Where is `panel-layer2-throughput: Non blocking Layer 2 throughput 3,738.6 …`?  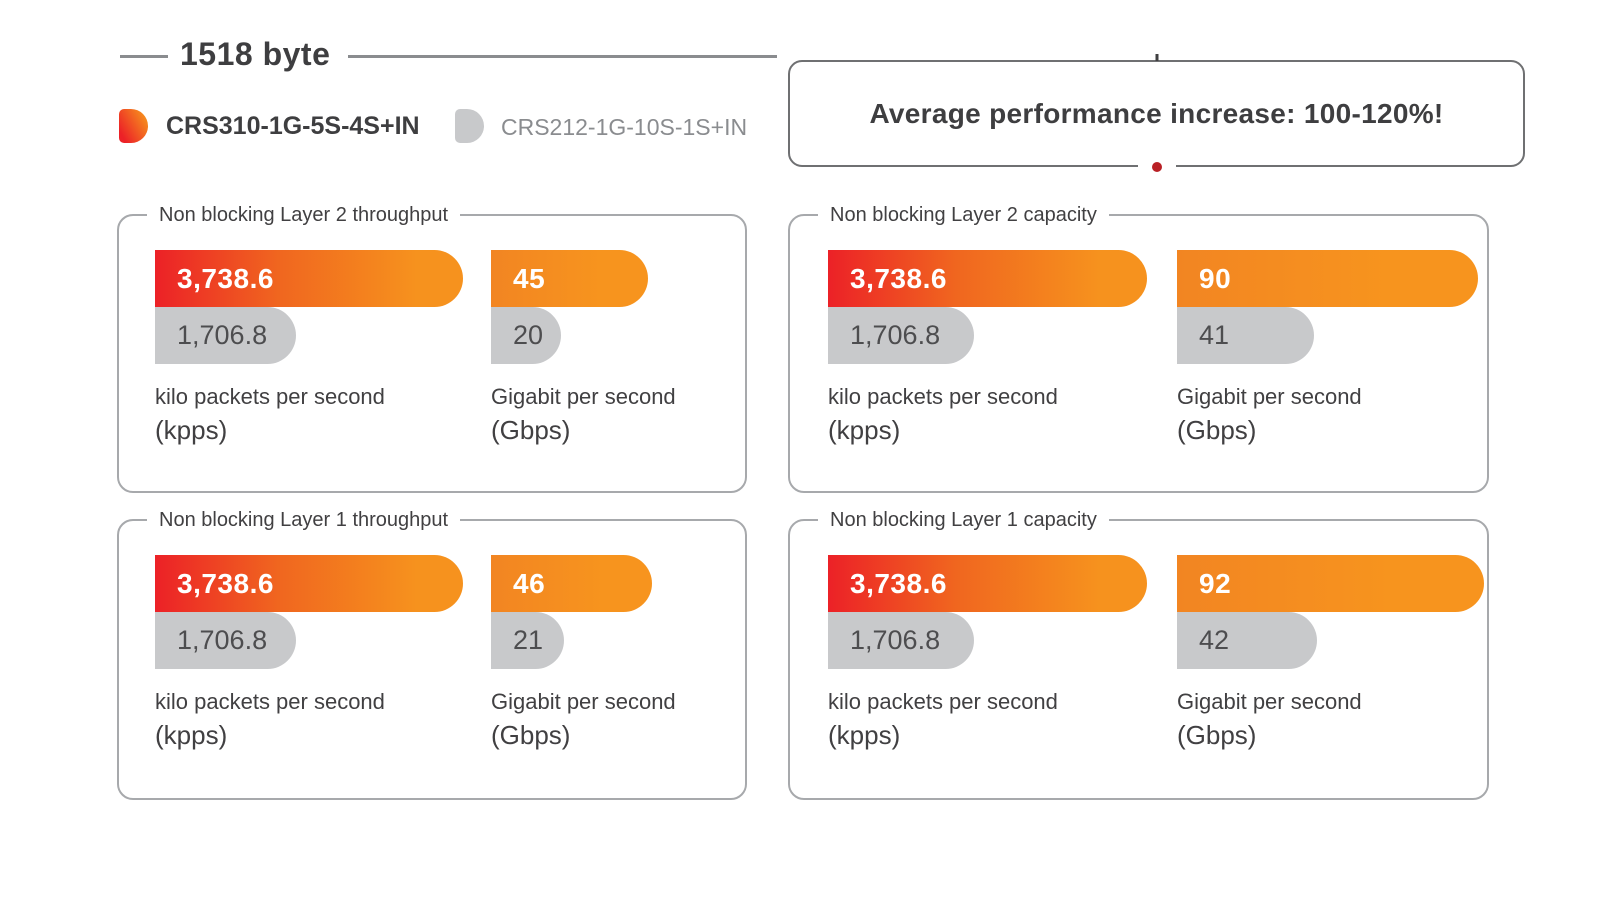 panel-layer2-throughput: Non blocking Layer 2 throughput 3,738.6 … is located at coordinates (432, 347).